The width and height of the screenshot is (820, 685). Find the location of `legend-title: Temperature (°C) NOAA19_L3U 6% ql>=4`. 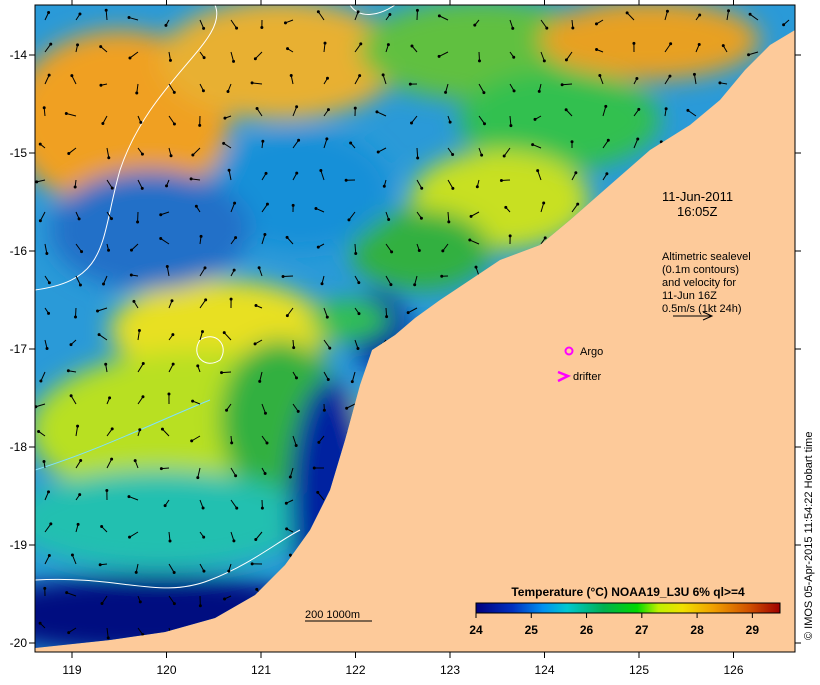

legend-title: Temperature (°C) NOAA19_L3U 6% ql>=4 is located at coordinates (628, 592).